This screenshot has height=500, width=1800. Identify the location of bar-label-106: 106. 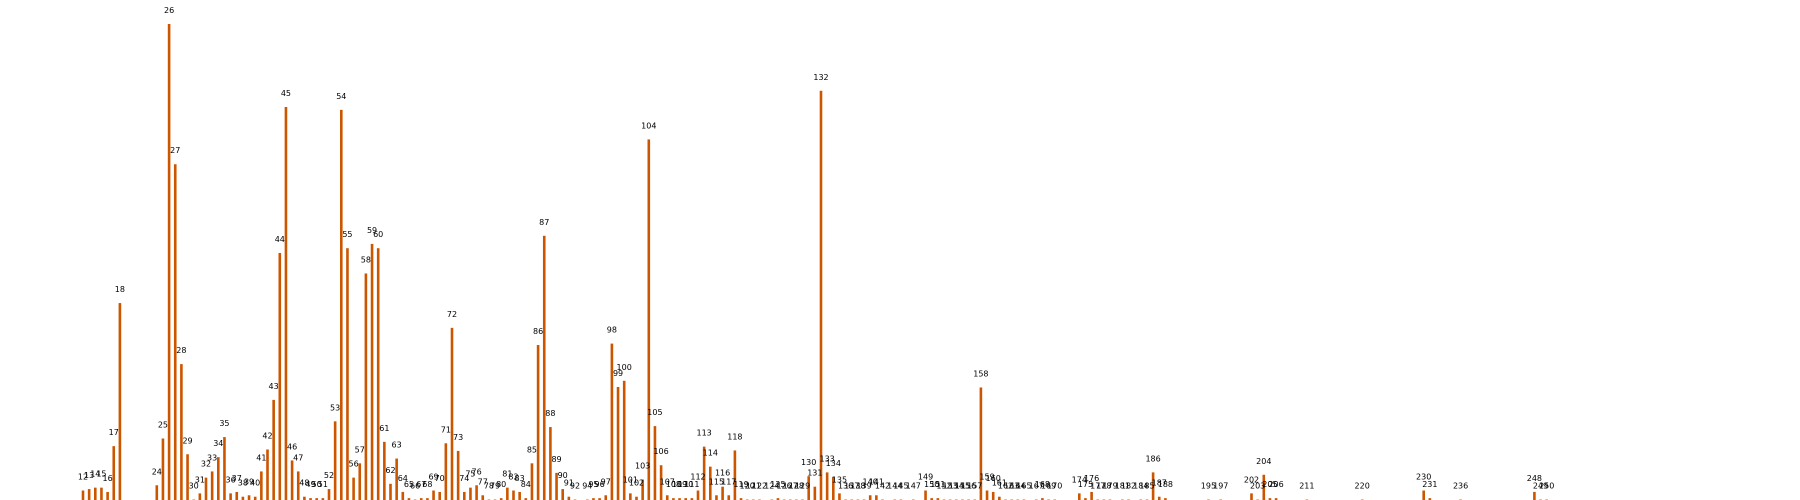
(660, 451).